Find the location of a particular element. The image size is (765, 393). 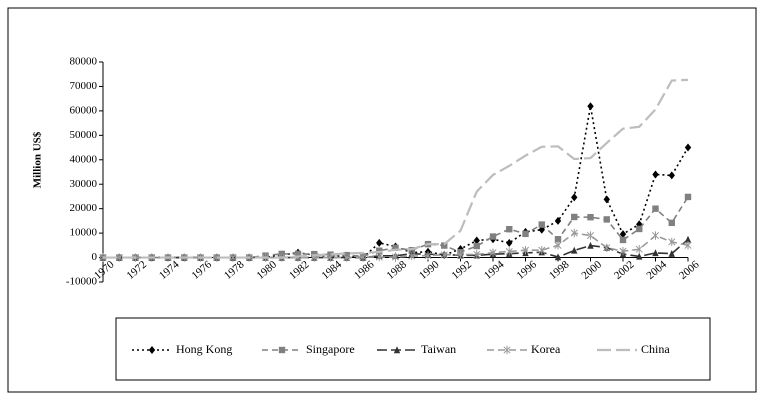

legend-label: Hong Kong is located at coordinates (204, 349).